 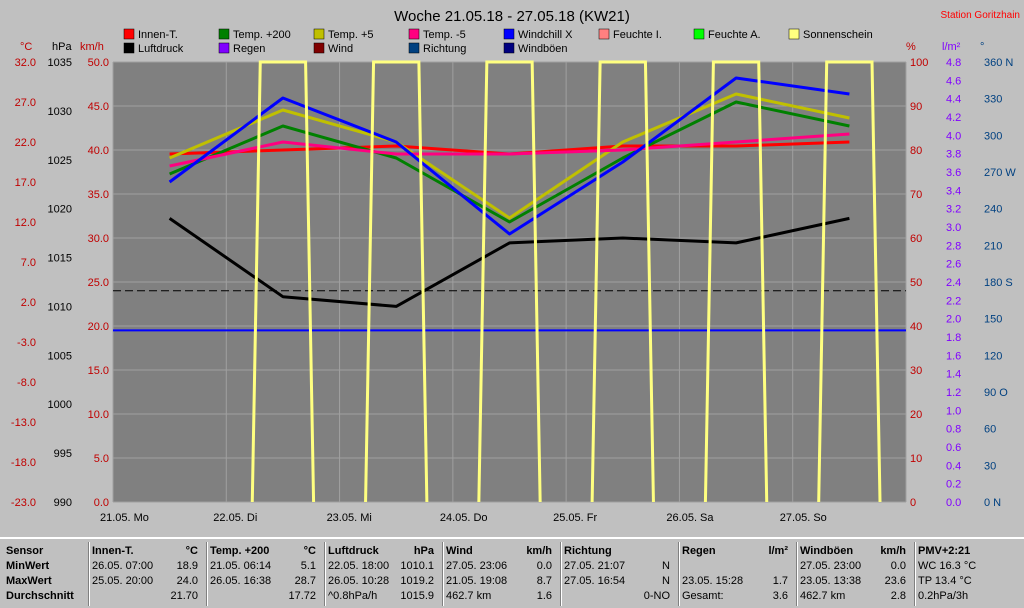 I want to click on stats-unit: hPa, so click(x=423, y=551).